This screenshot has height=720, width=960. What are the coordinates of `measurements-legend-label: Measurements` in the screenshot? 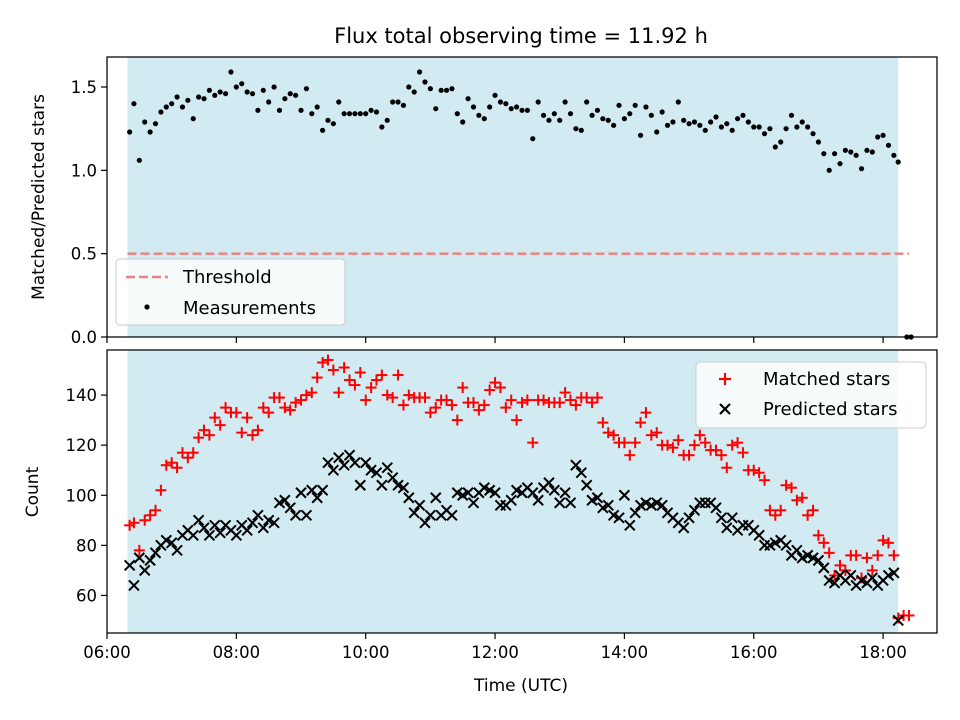 It's located at (249, 308).